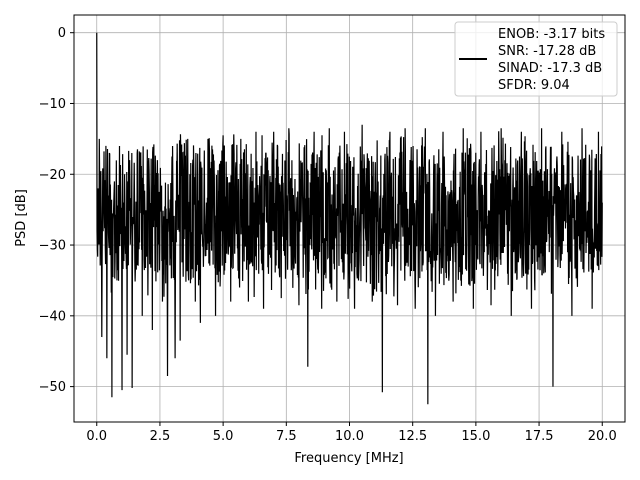 This screenshot has width=640, height=480. What do you see at coordinates (62, 33) in the screenshot?
I see `y-tick-label: 0` at bounding box center [62, 33].